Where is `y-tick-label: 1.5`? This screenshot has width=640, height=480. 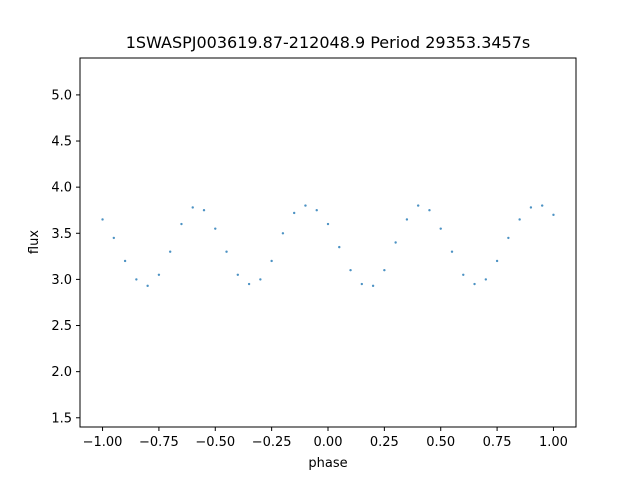
y-tick-label: 1.5 is located at coordinates (61, 418).